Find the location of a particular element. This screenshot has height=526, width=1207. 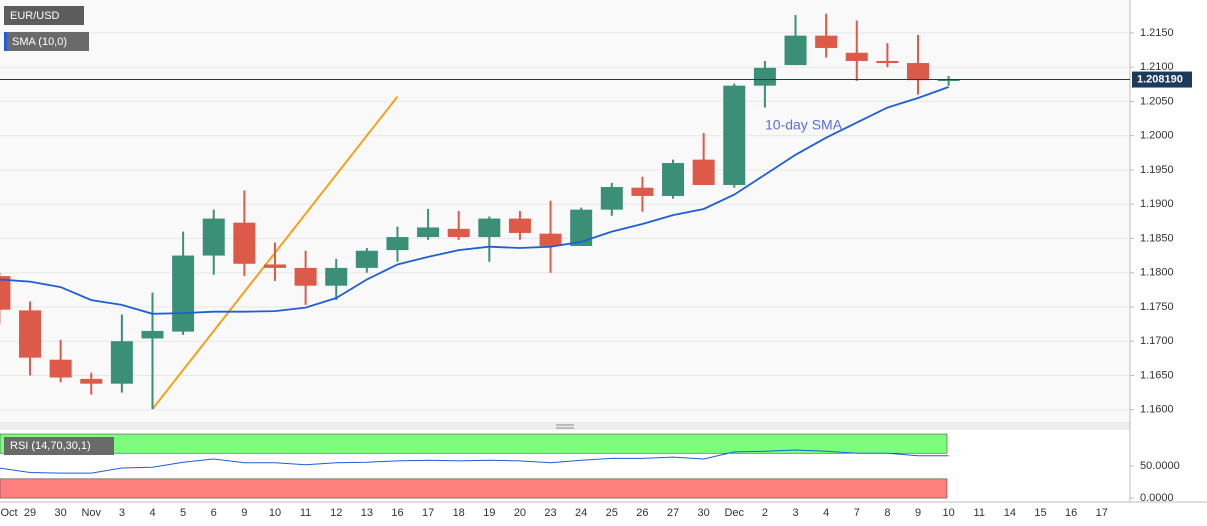

x-tick-label: 18 is located at coordinates (459, 513).